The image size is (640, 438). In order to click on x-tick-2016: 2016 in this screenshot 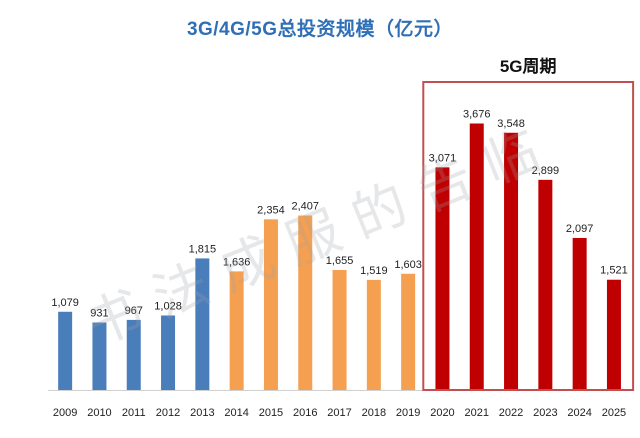, I will do `click(305, 413)`.